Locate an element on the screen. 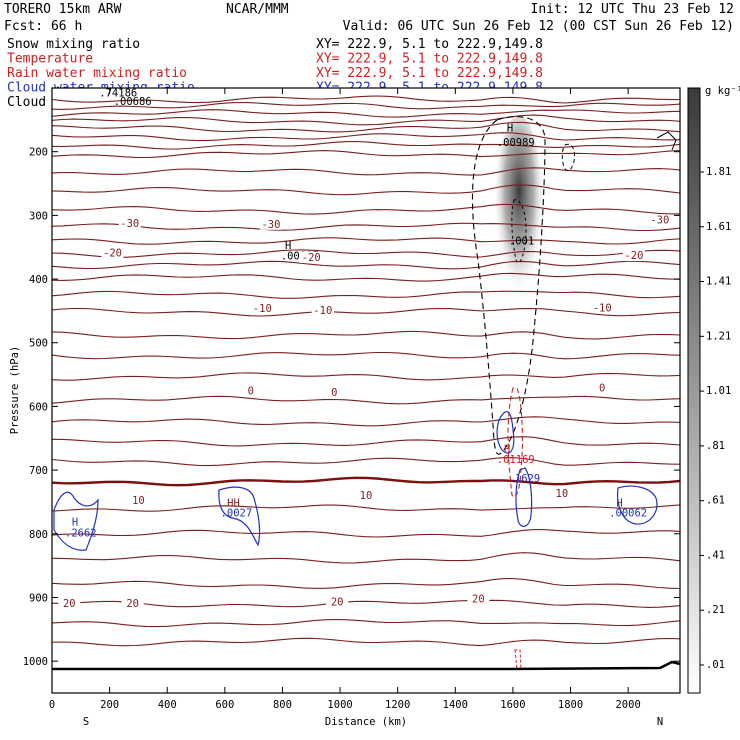 The width and height of the screenshot is (740, 740). colorbar-tick-label: .61 is located at coordinates (715, 501).